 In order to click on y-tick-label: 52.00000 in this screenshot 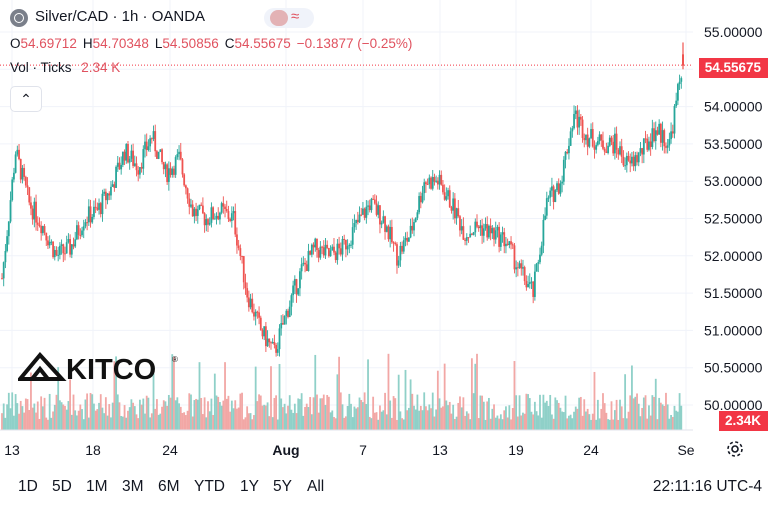, I will do `click(733, 256)`.